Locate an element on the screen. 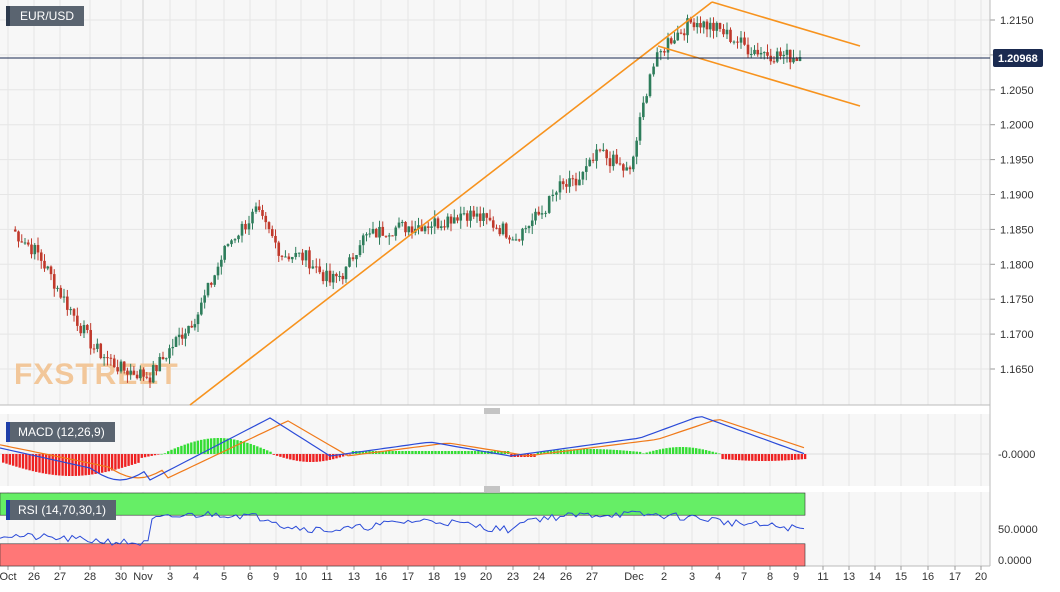 The height and width of the screenshot is (592, 1060). x-tick-label: 2 is located at coordinates (664, 577).